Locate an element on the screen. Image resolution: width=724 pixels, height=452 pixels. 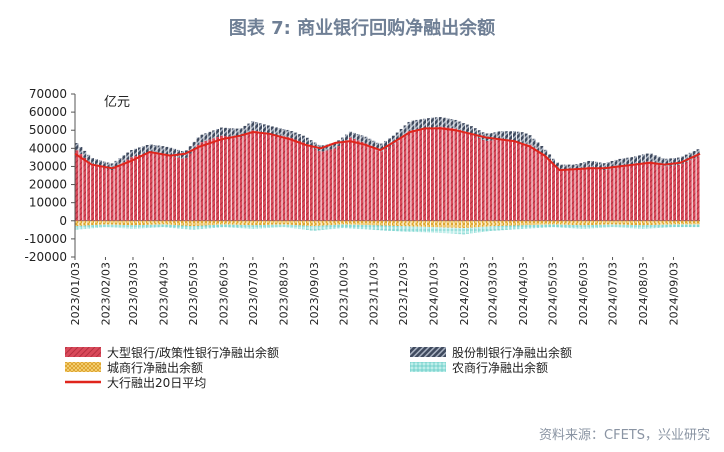
y-tick-label: 70000 is located at coordinates (48, 94).